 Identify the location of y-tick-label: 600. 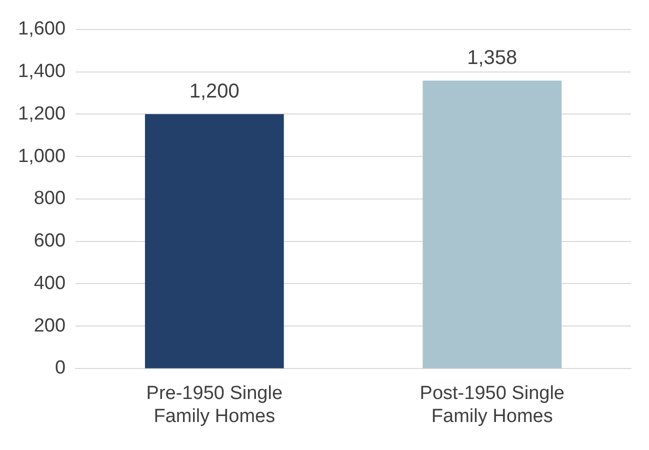
(50, 241).